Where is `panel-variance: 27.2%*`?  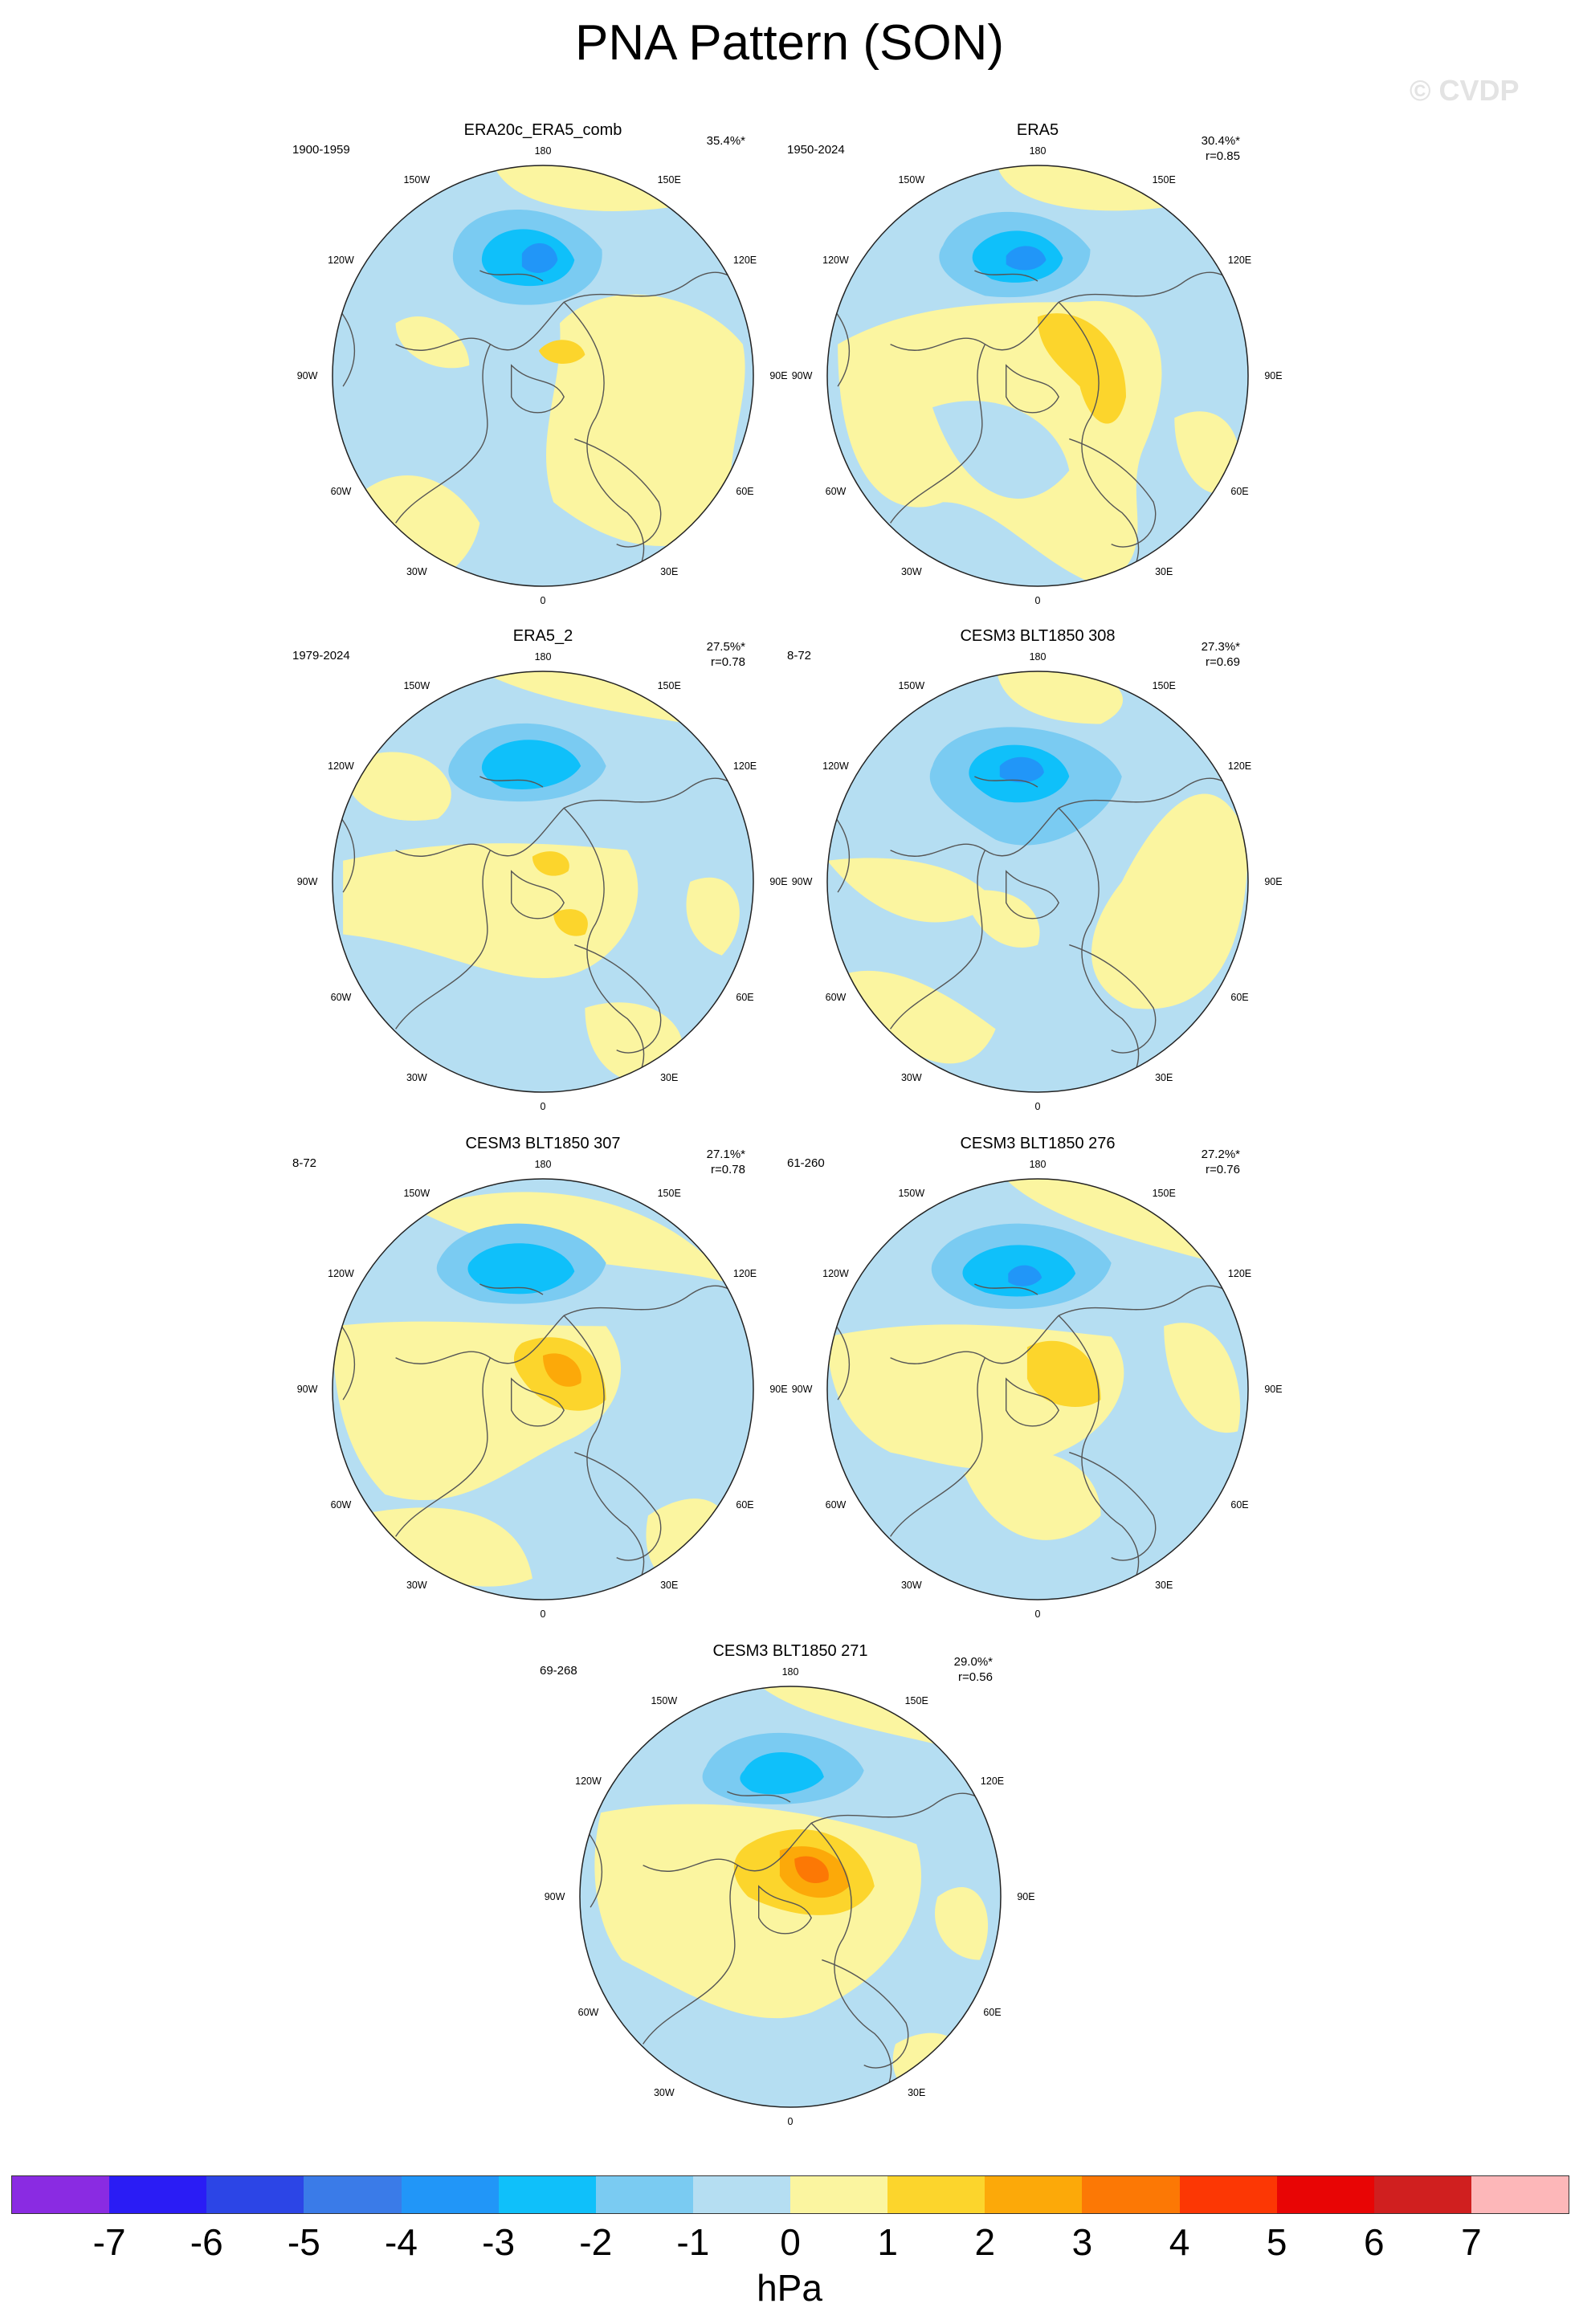
panel-variance: 27.2%* is located at coordinates (1220, 1155).